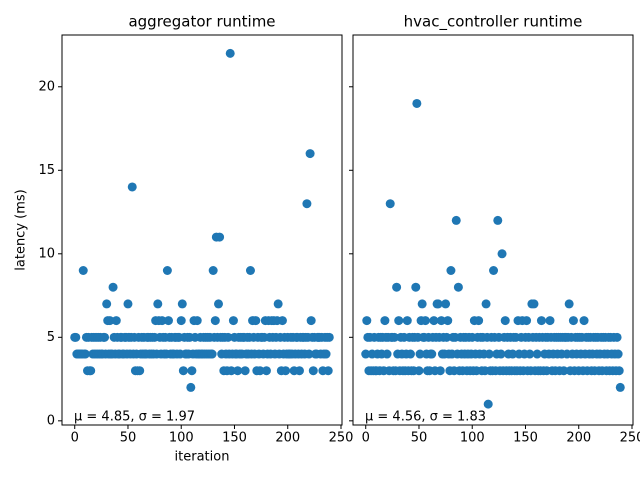 The width and height of the screenshot is (640, 480). I want to click on x-tick-label: 200, so click(287, 438).